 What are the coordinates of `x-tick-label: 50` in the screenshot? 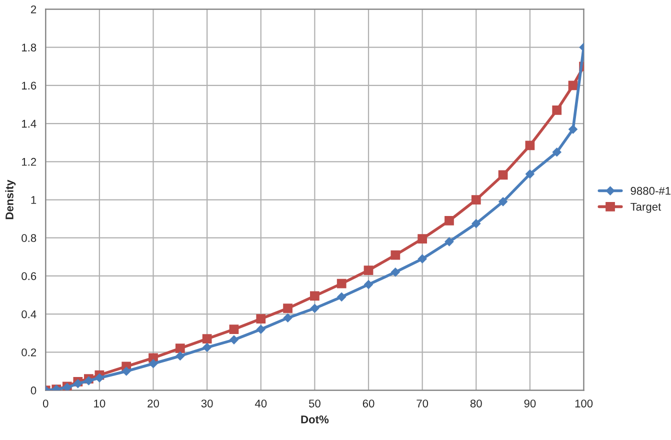 It's located at (314, 404).